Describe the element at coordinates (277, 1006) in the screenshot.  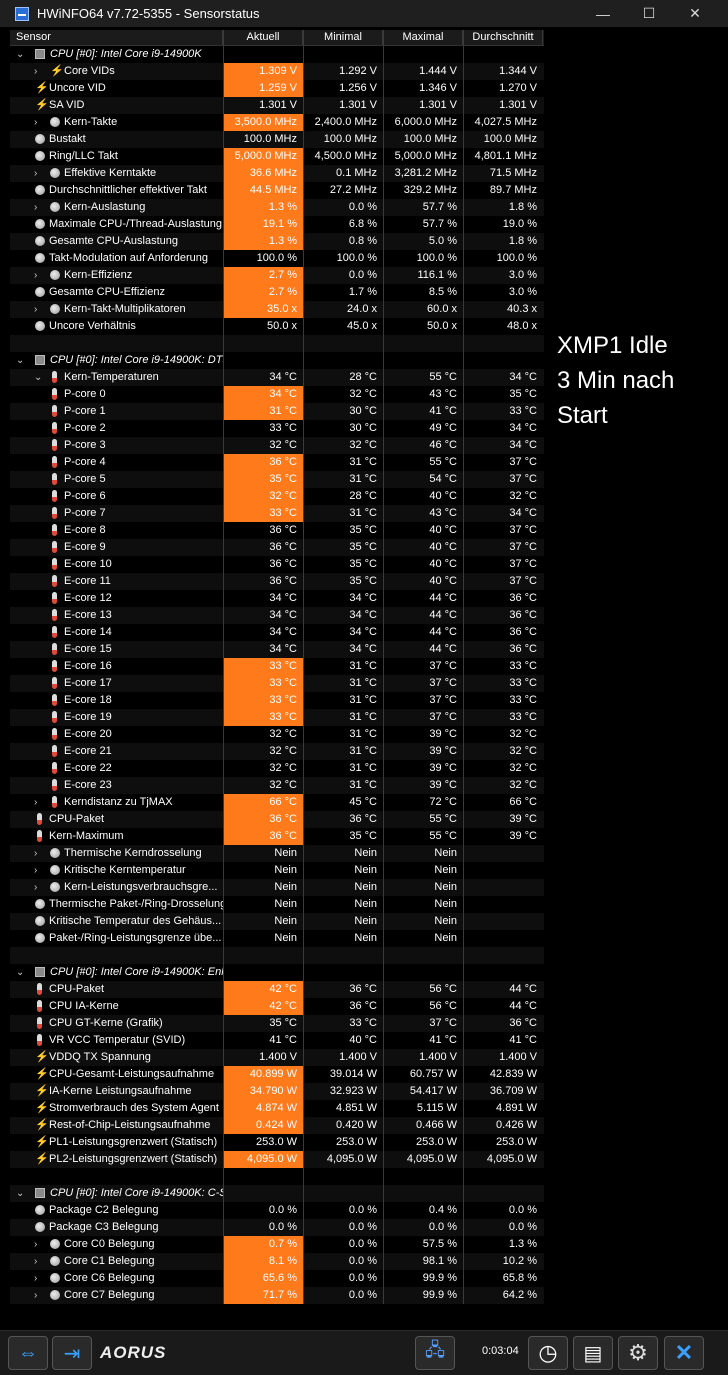
I see `sensor-row: CPU IA-Kerne 42 °C 36 °C 56 °C 44 °C` at that location.